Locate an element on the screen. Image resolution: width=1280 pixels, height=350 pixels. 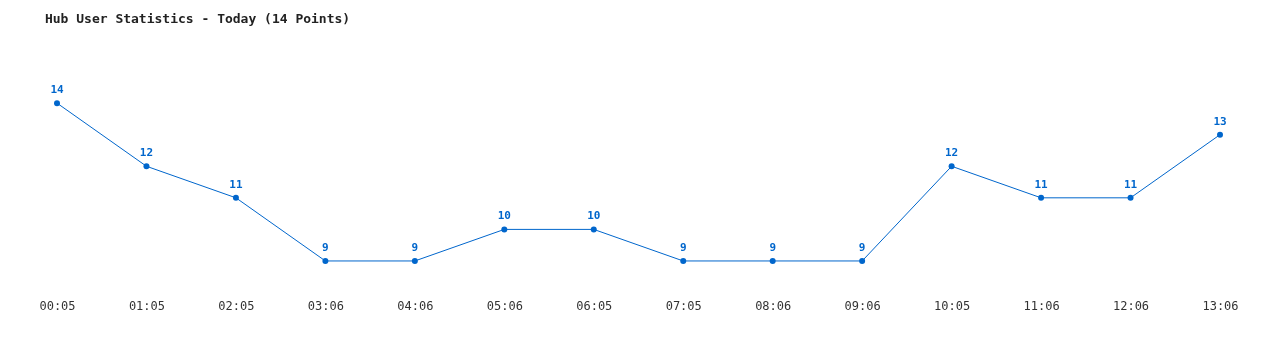
x-tick-label: 11:06 is located at coordinates (1041, 305).